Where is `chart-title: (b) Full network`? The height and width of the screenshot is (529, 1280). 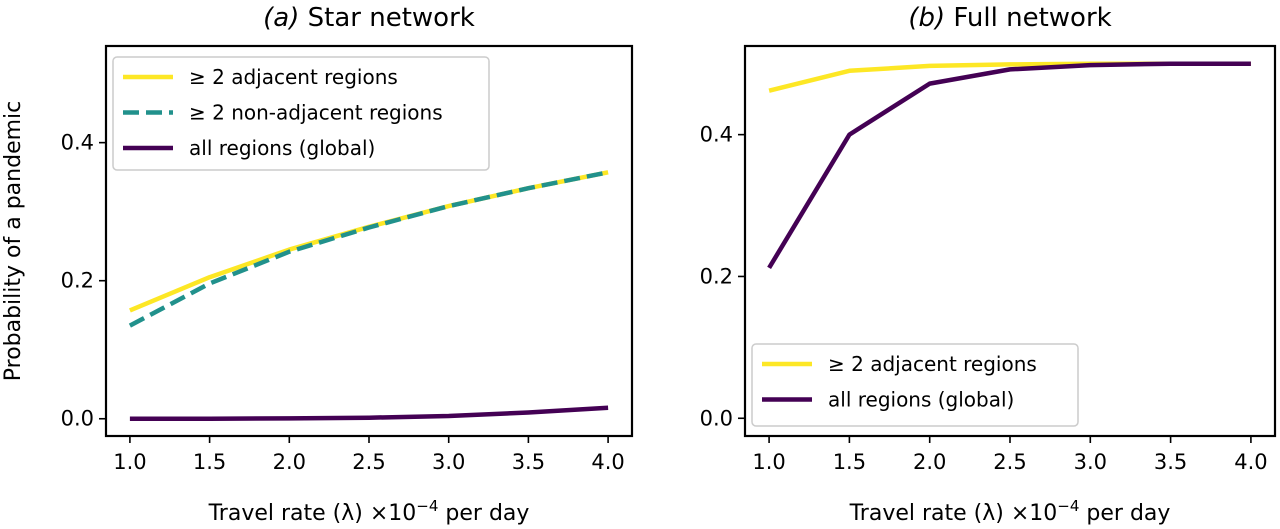 chart-title: (b) Full network is located at coordinates (1009, 18).